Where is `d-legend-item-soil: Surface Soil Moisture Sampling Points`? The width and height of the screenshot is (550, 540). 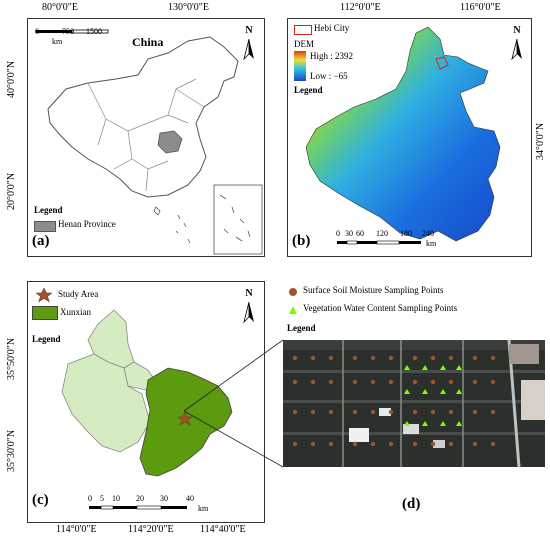 d-legend-item-soil: Surface Soil Moisture Sampling Points is located at coordinates (373, 290).